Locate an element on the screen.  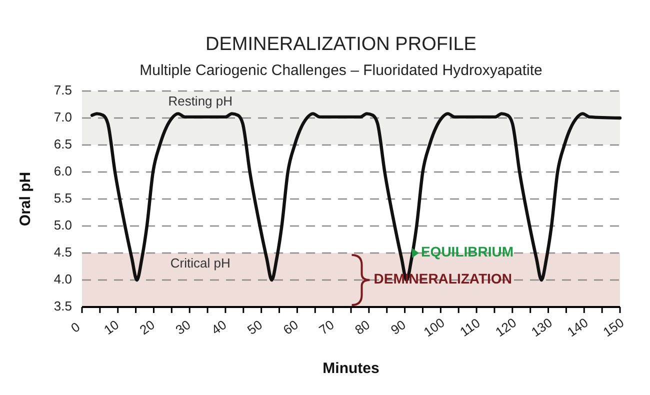
x-tick-label: 130 is located at coordinates (541, 327).